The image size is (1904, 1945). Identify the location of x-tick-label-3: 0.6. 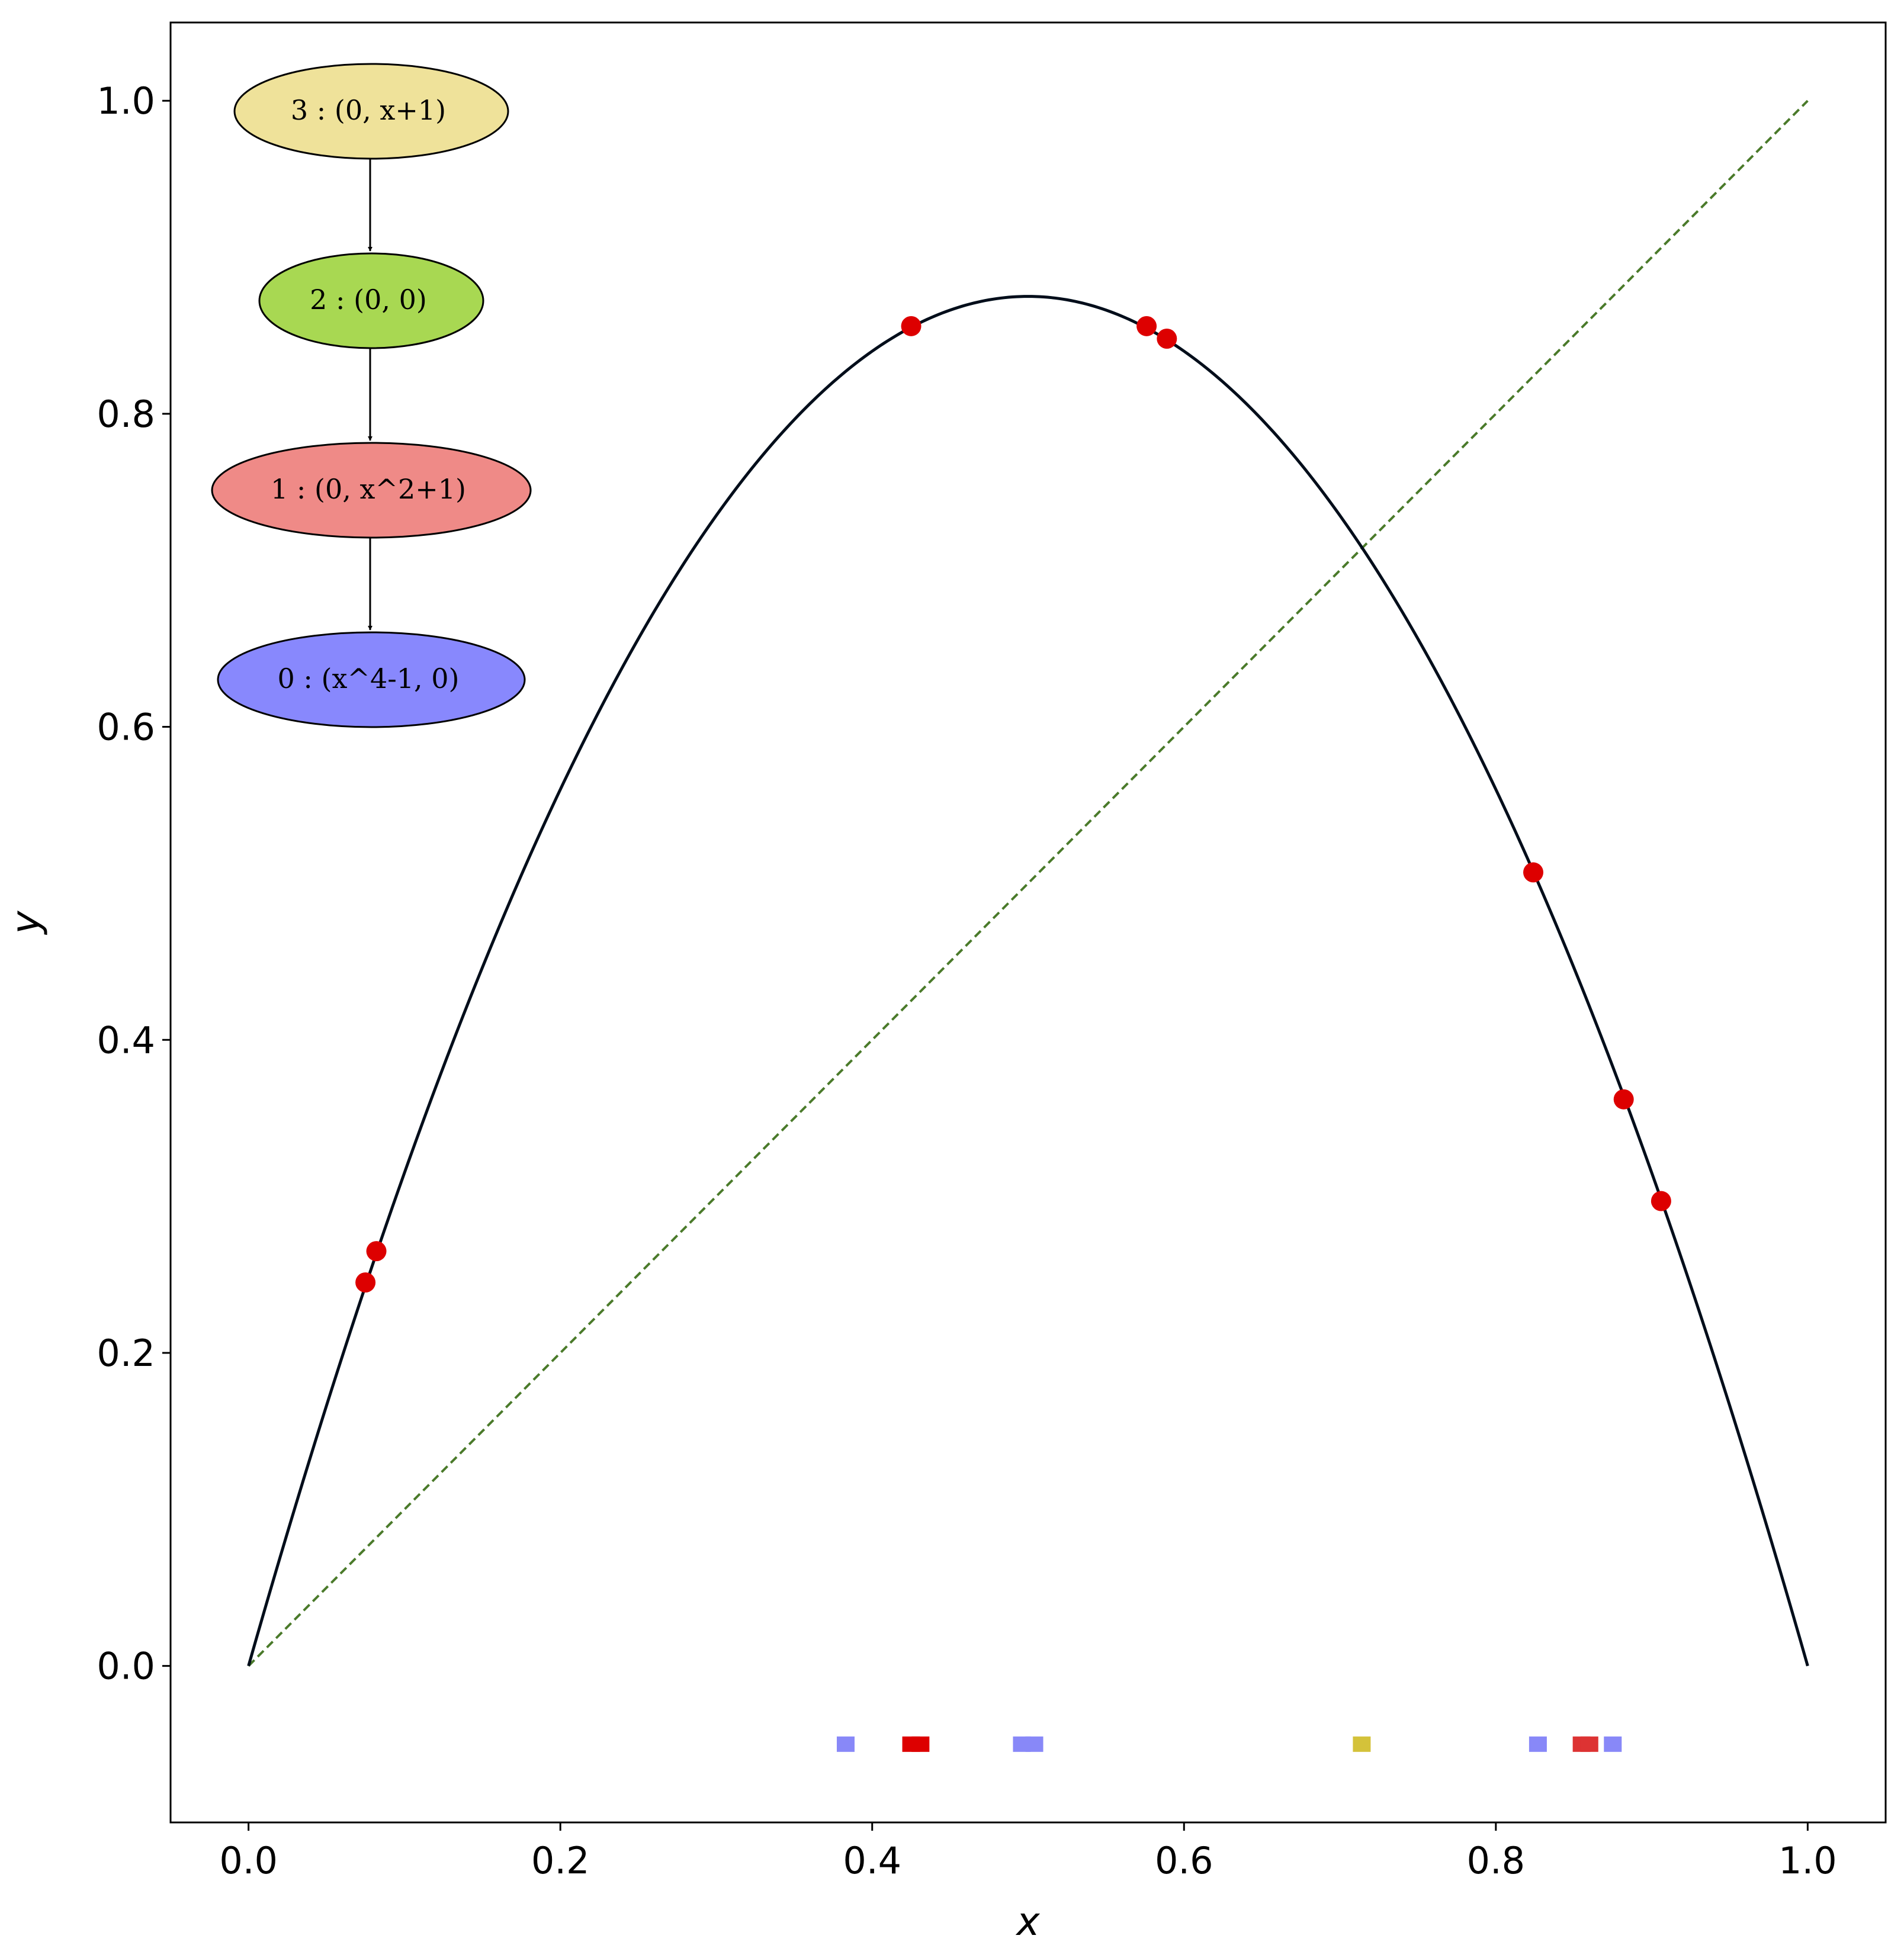
(1184, 1860).